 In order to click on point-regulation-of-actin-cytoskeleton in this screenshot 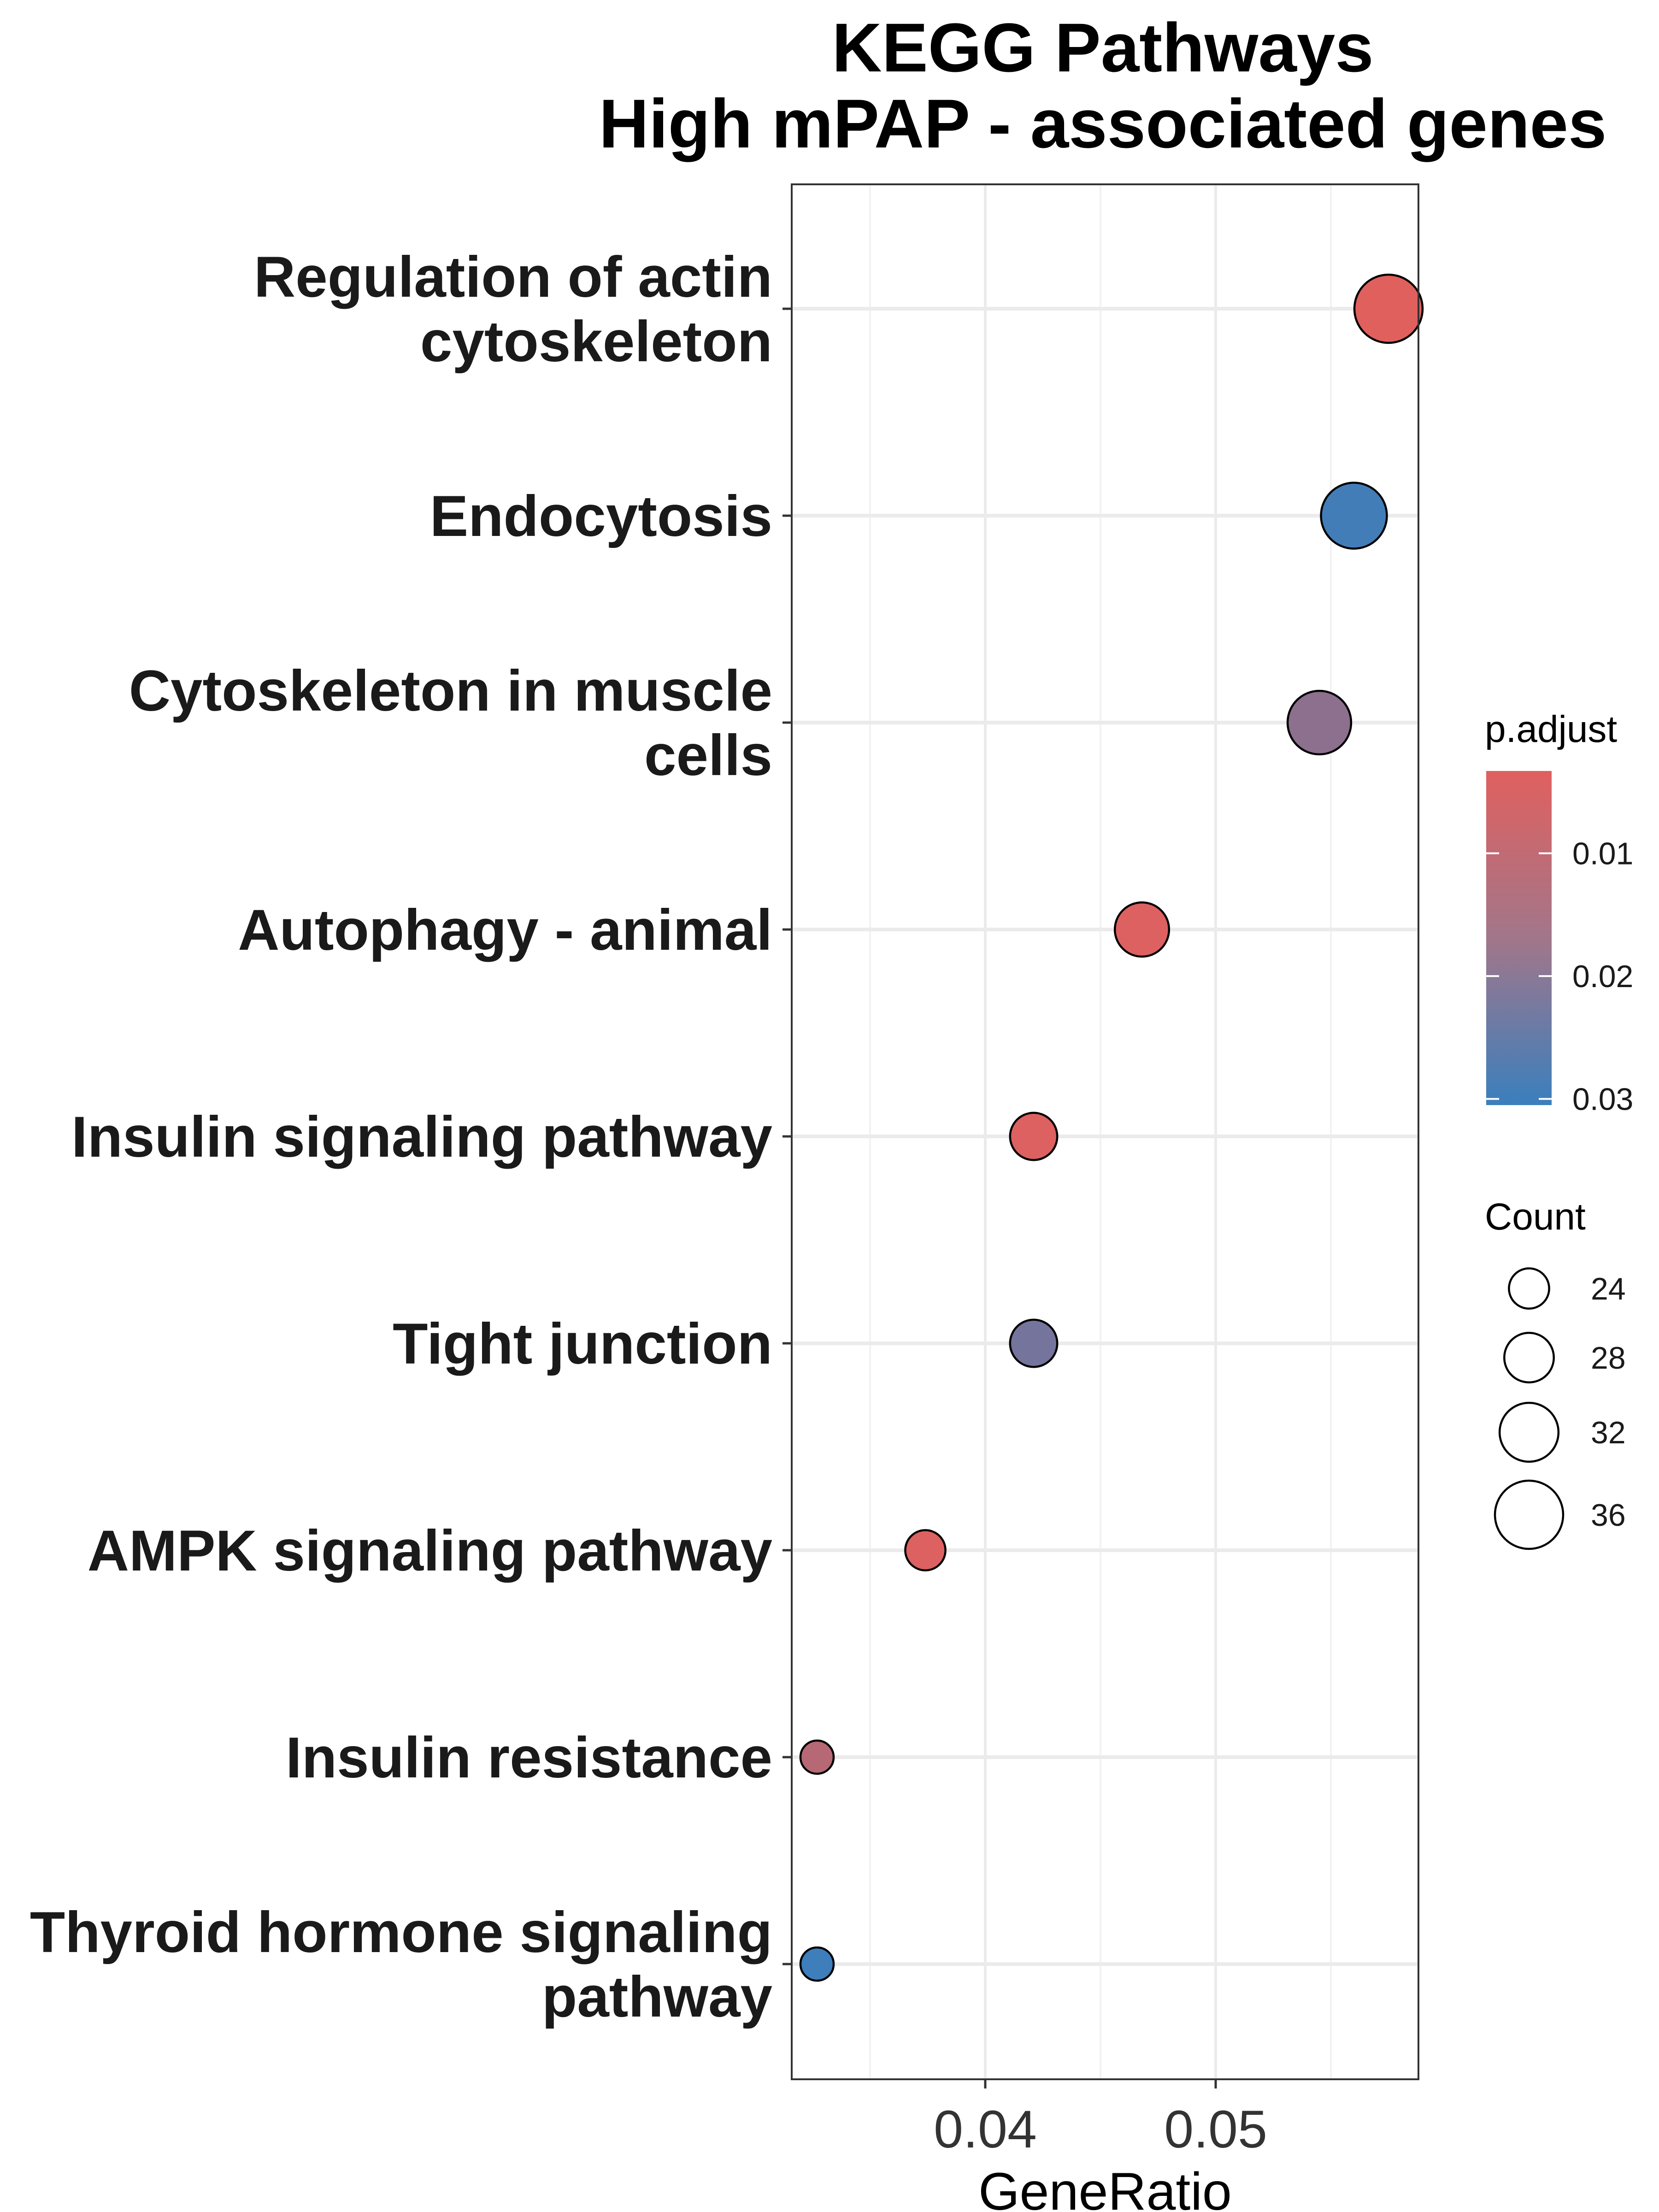, I will do `click(1388, 308)`.